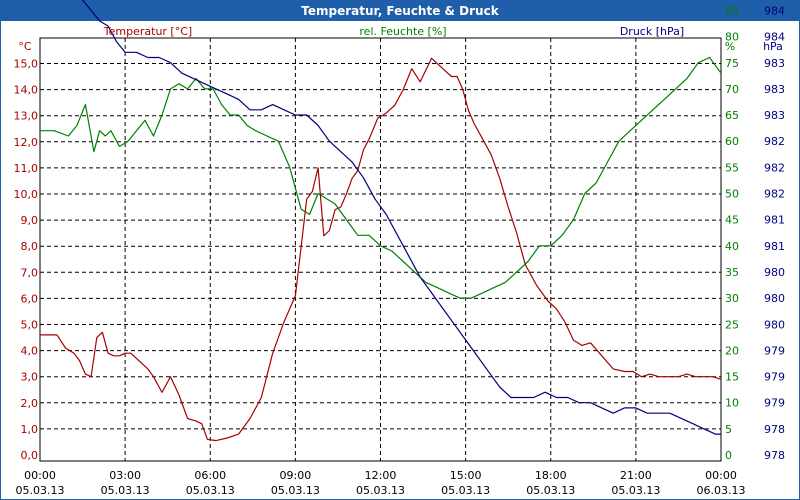 The height and width of the screenshot is (500, 800). Describe the element at coordinates (732, 272) in the screenshot. I see `humidity-tick-label: 35` at that location.